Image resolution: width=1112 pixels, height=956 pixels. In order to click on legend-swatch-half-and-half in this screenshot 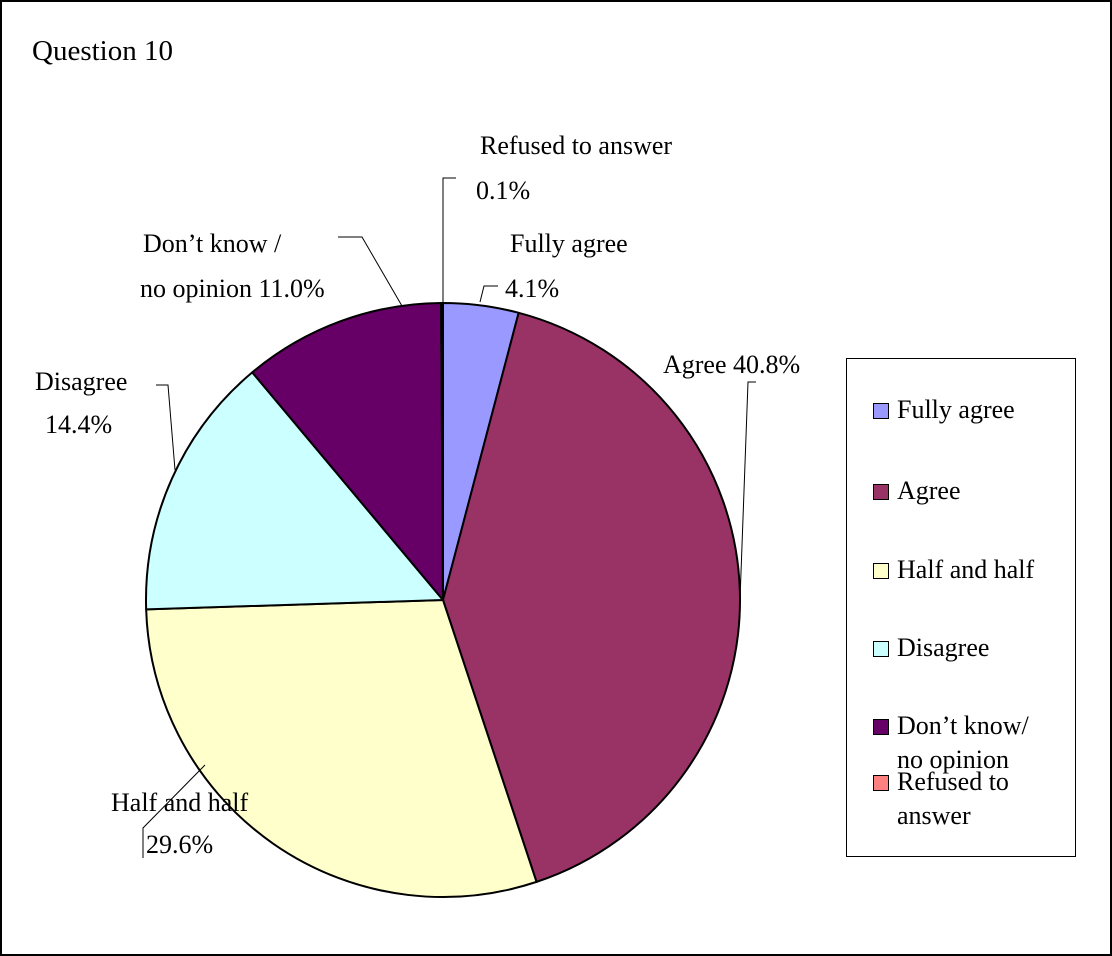, I will do `click(881, 571)`.